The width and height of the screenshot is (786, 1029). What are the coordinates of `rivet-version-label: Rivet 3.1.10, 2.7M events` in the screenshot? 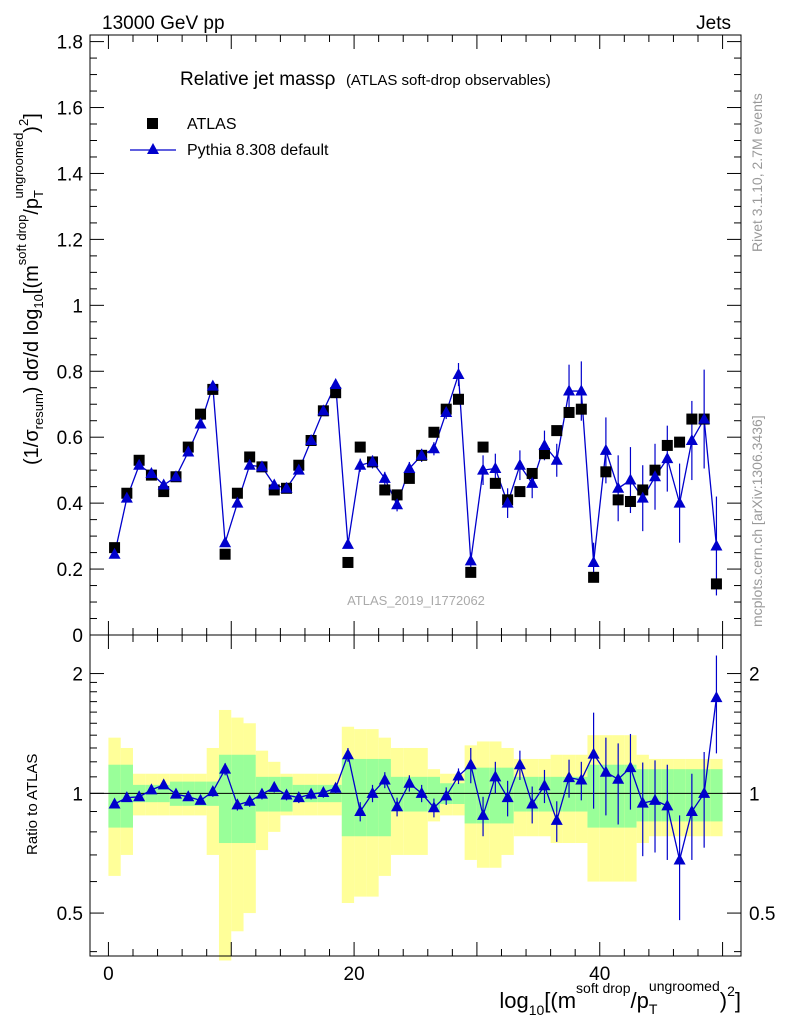 It's located at (757, 172).